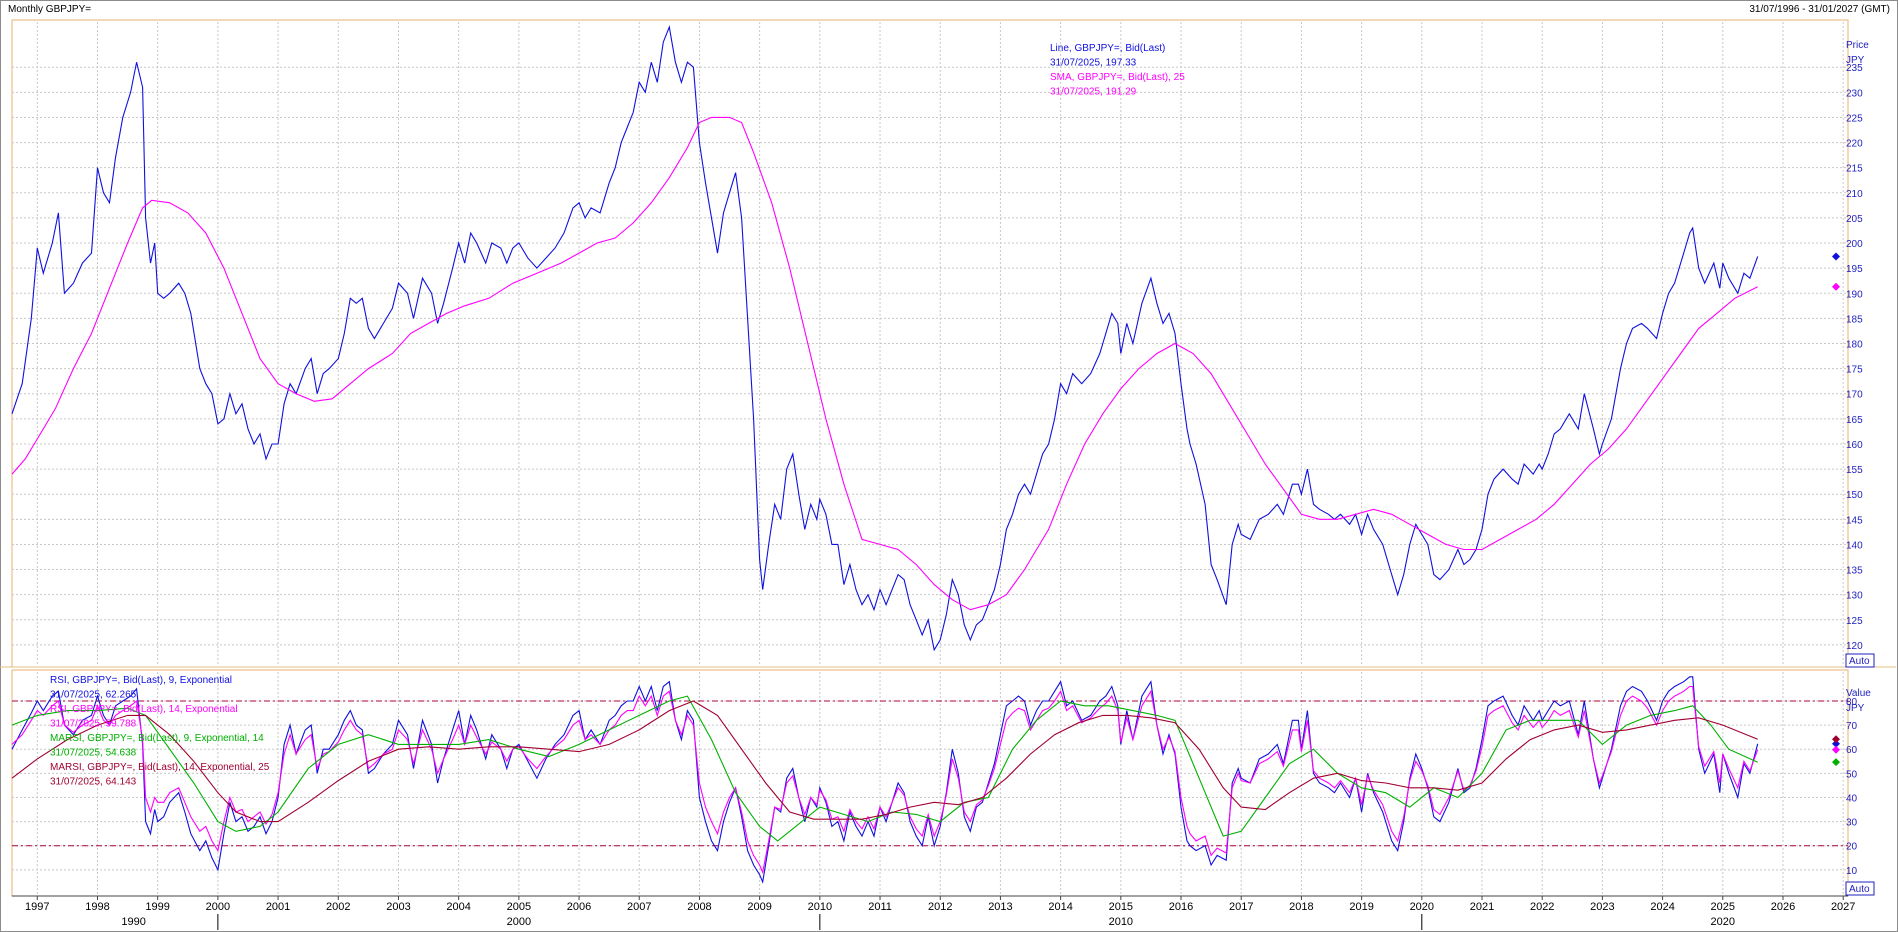 The image size is (1898, 932). Describe the element at coordinates (1093, 92) in the screenshot. I see `price-legend-entry: 31/07/2025, 191.29` at that location.